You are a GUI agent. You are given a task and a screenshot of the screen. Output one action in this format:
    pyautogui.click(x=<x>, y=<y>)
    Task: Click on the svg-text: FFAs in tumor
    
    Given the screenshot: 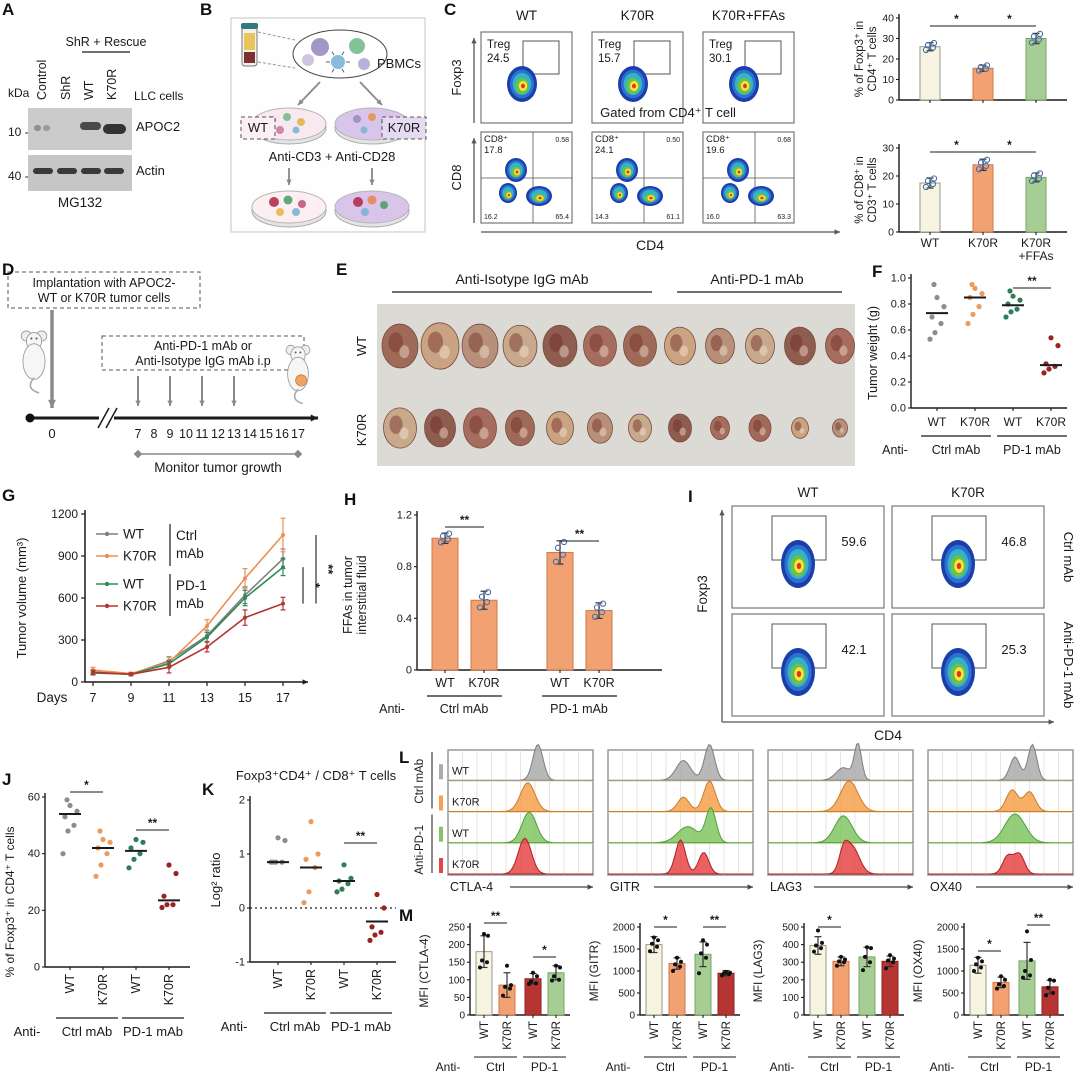 What is the action you would take?
    pyautogui.click(x=348, y=595)
    